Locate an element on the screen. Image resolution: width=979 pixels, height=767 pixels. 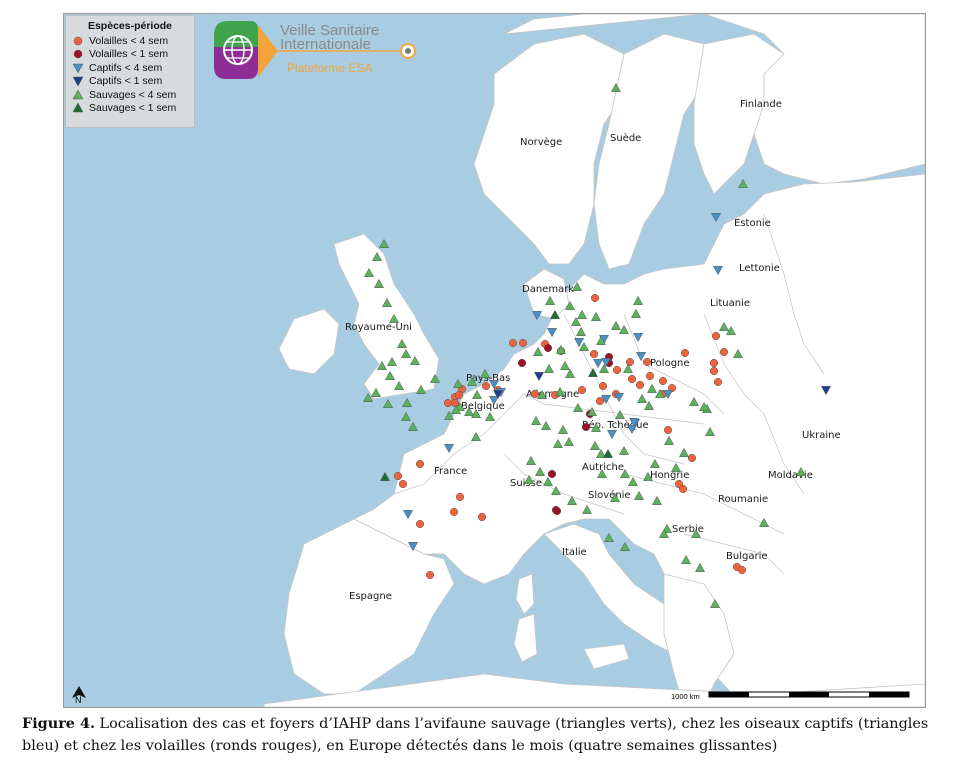
legend-item: Volailles < 4 sem is located at coordinates (130, 41).